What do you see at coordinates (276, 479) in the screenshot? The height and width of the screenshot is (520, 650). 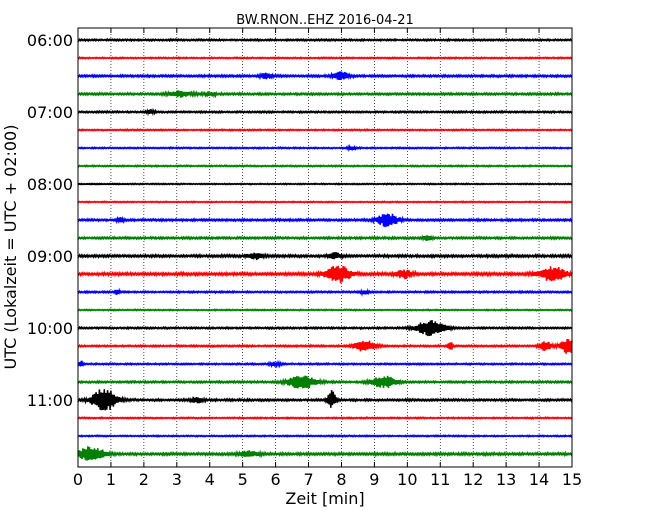 I see `x-tick-label: 6` at bounding box center [276, 479].